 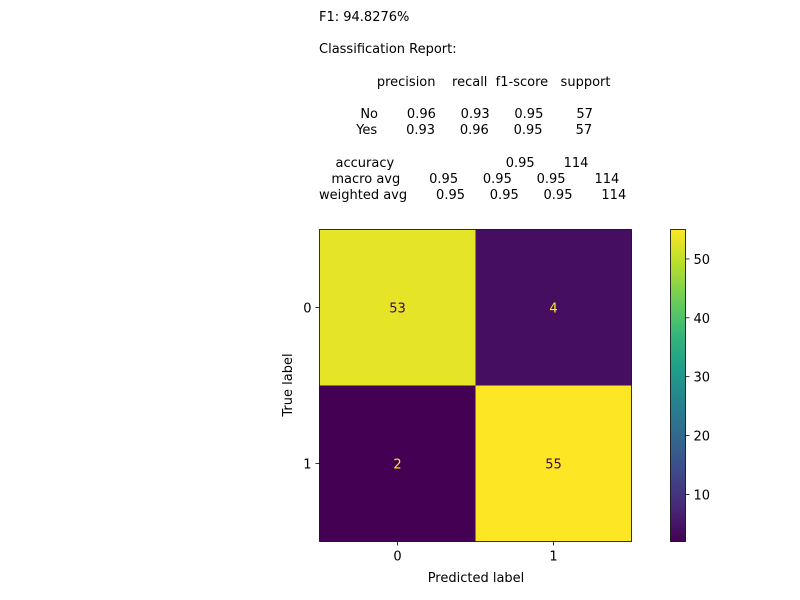 What do you see at coordinates (702, 378) in the screenshot?
I see `colorbar-tick-label: 30` at bounding box center [702, 378].